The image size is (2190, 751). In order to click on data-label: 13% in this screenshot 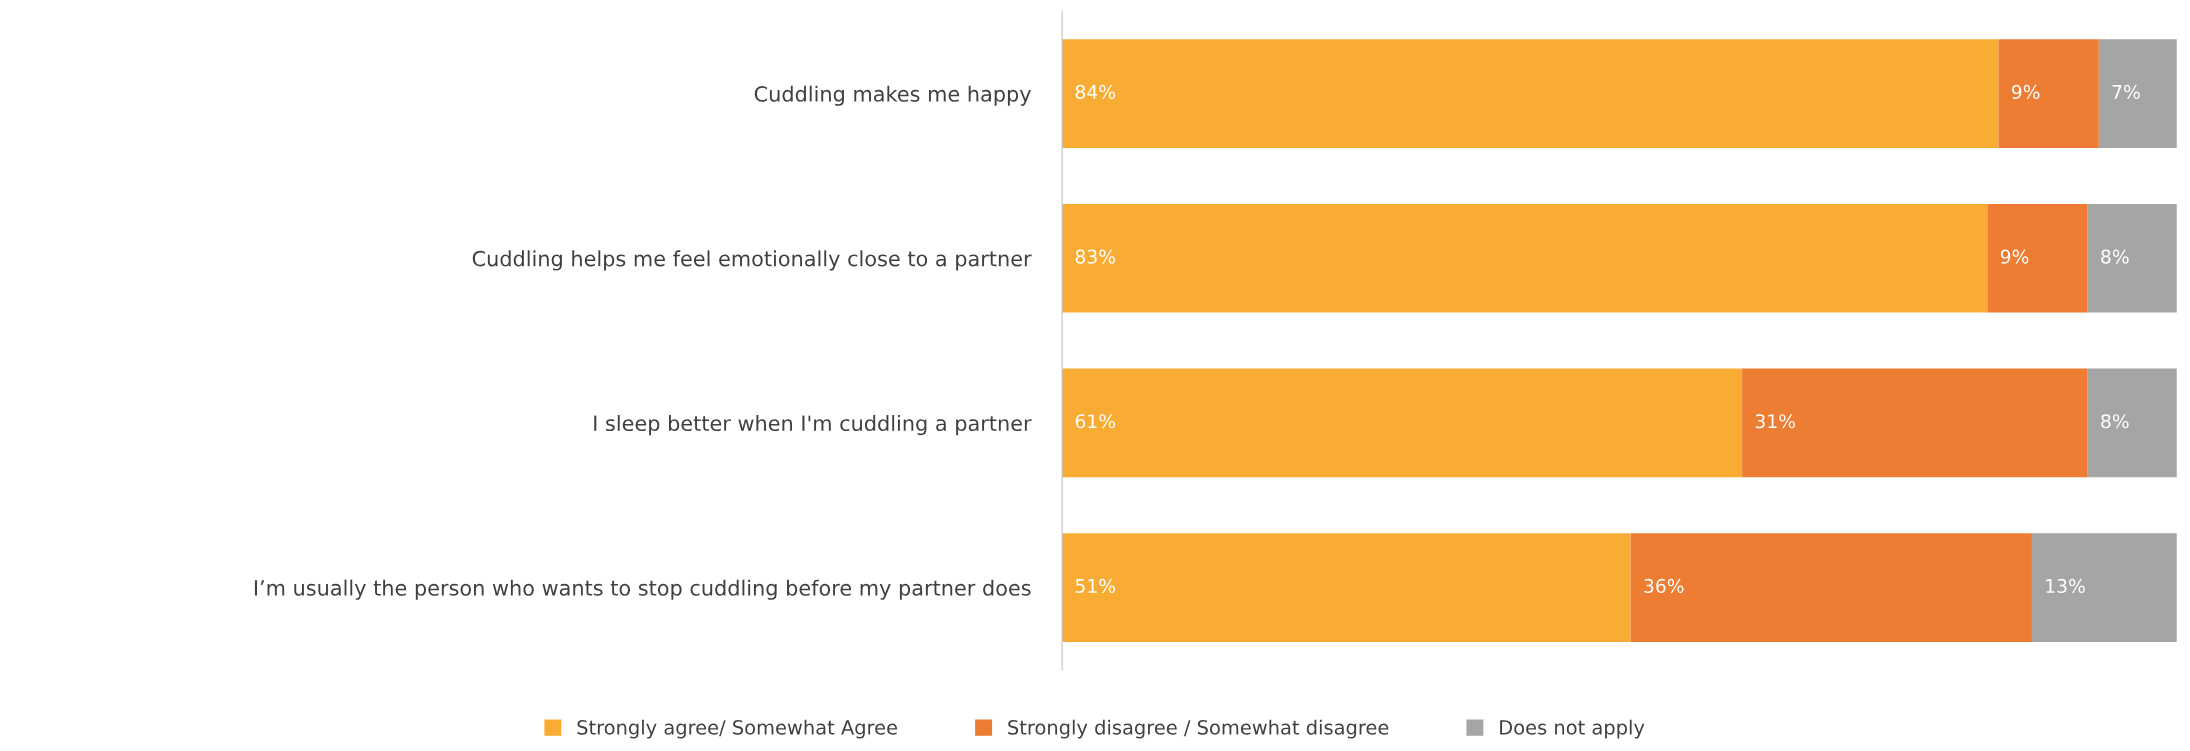, I will do `click(2065, 585)`.